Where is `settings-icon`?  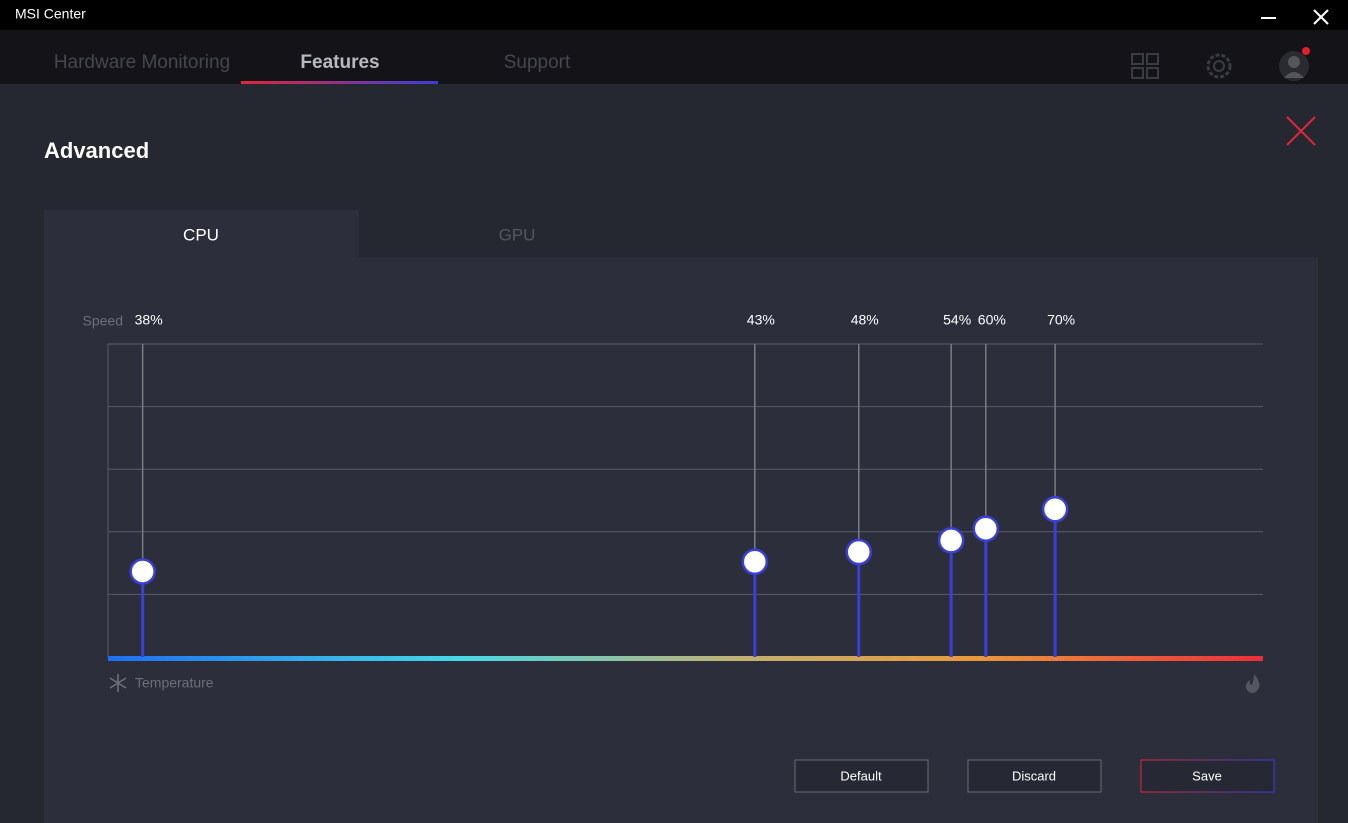 settings-icon is located at coordinates (1219, 66).